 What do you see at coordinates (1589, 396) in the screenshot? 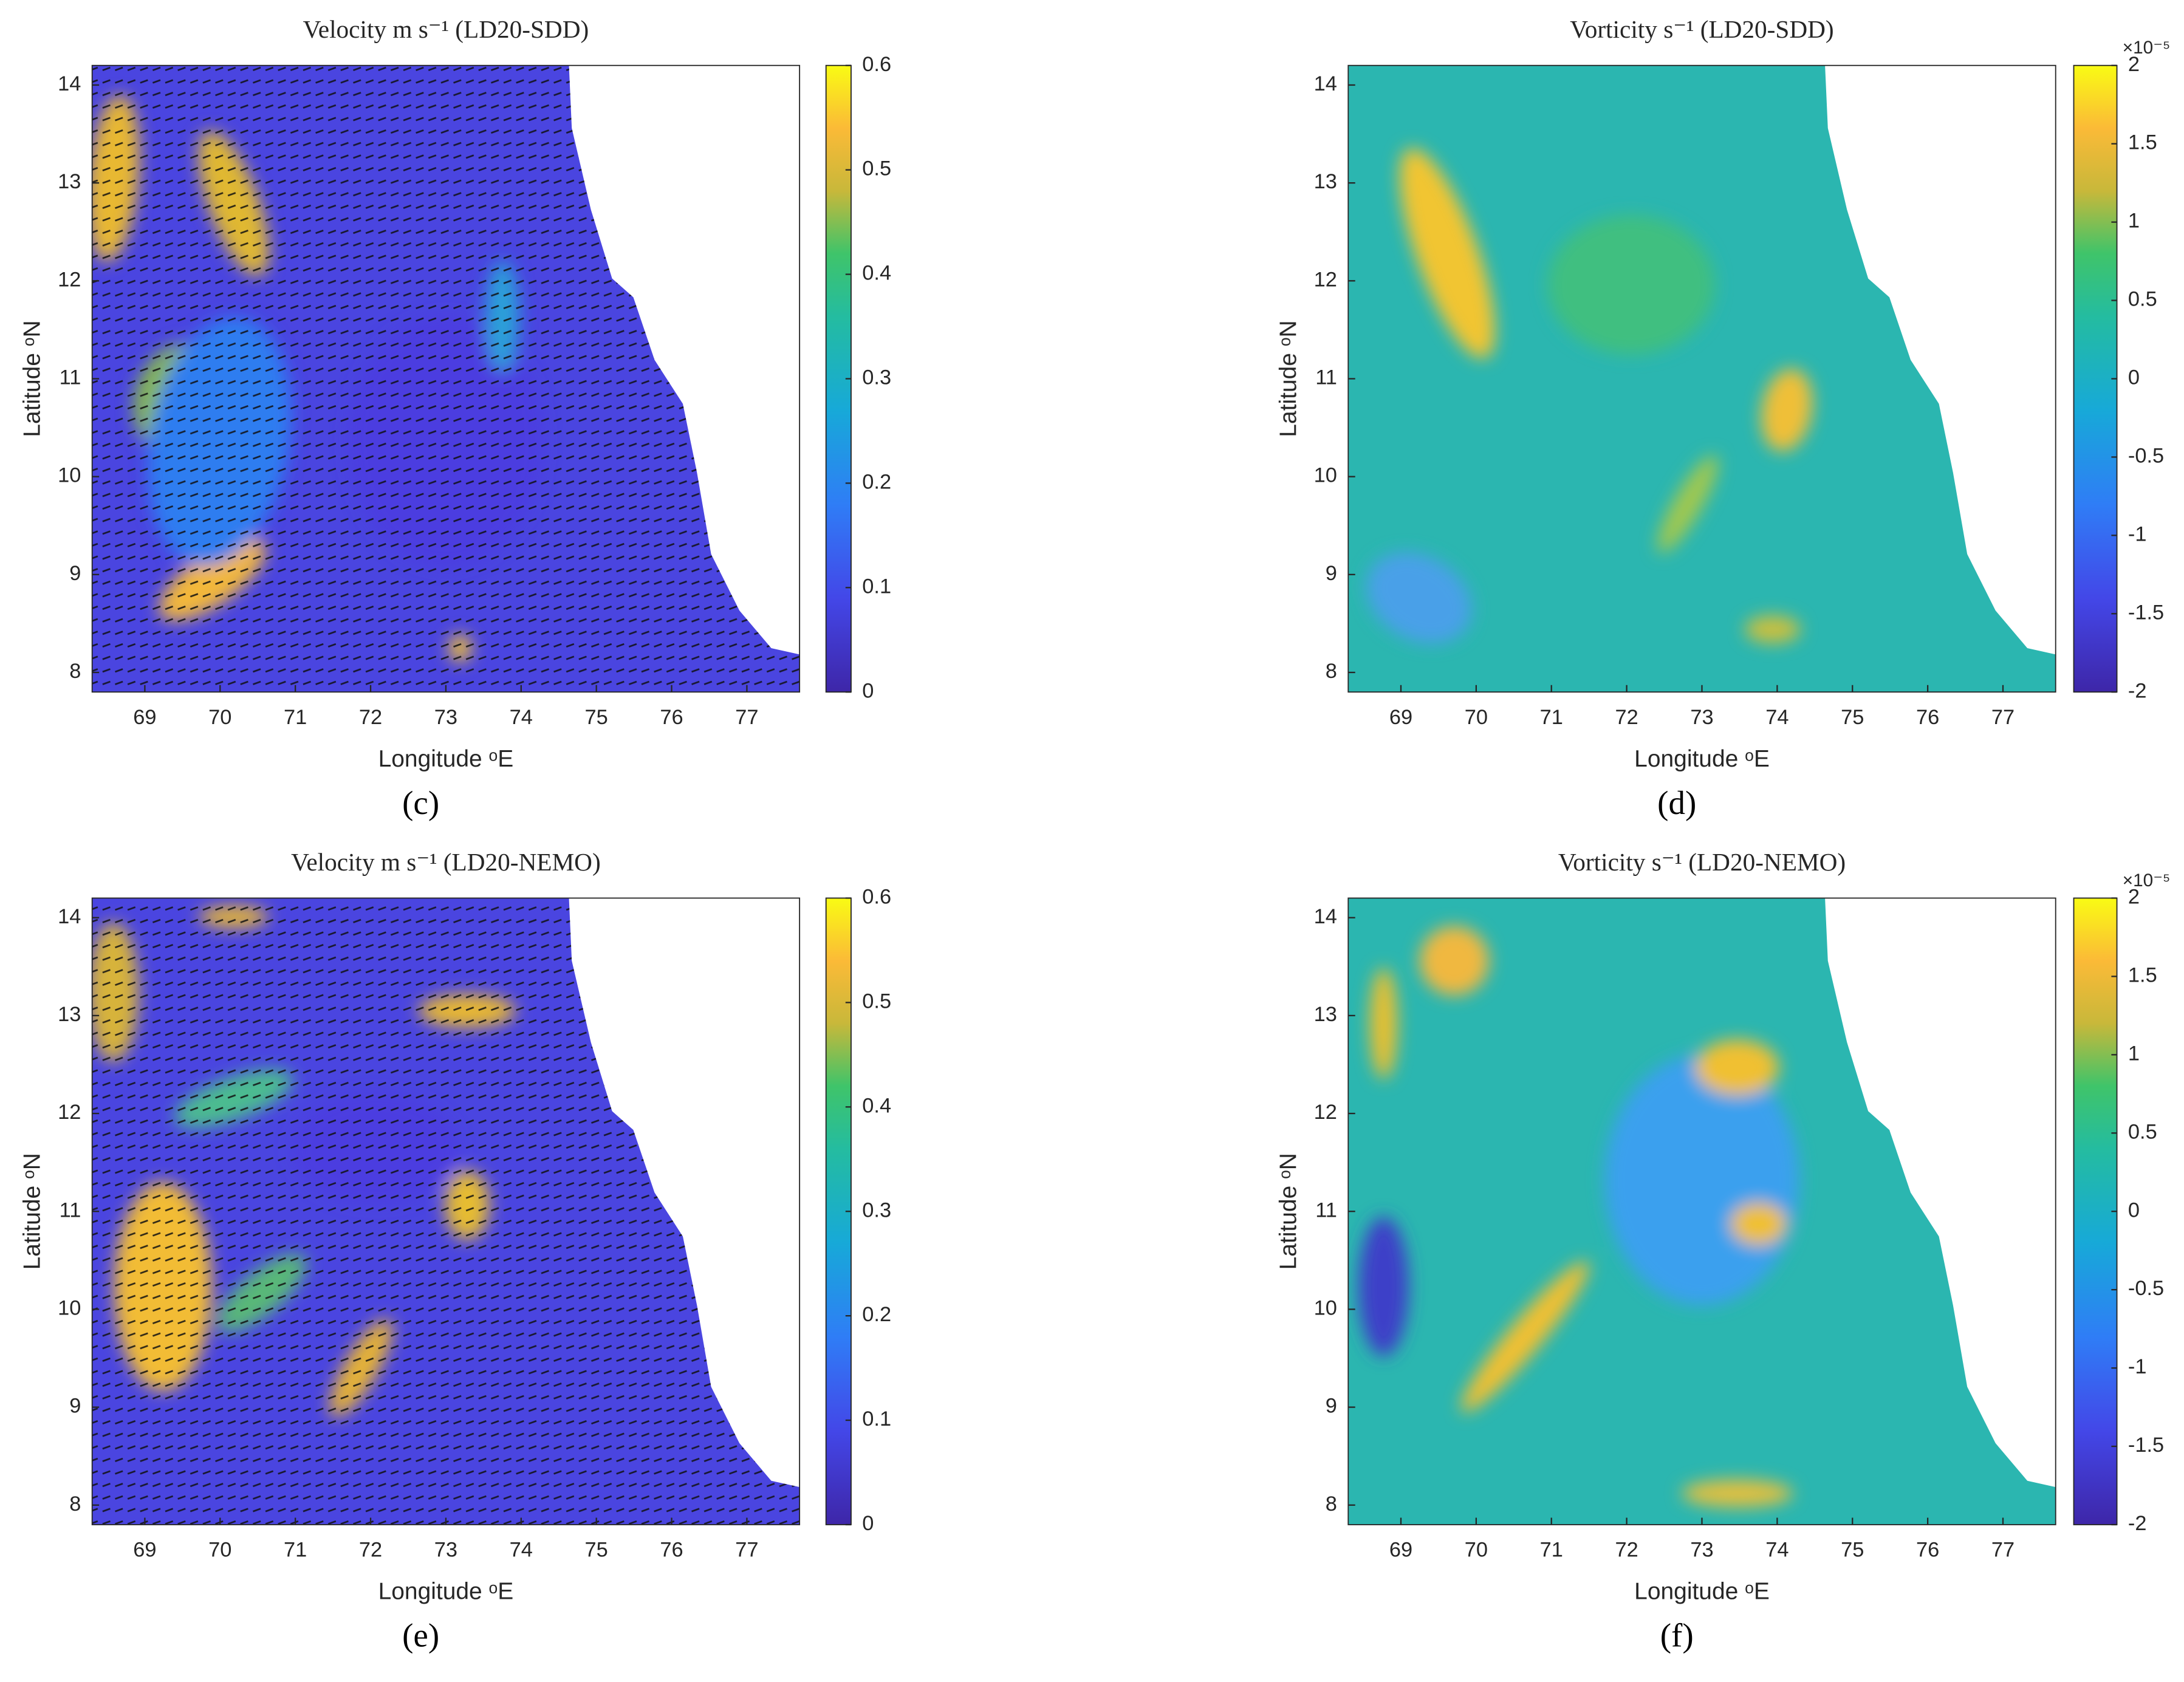
I see `field-features` at bounding box center [1589, 396].